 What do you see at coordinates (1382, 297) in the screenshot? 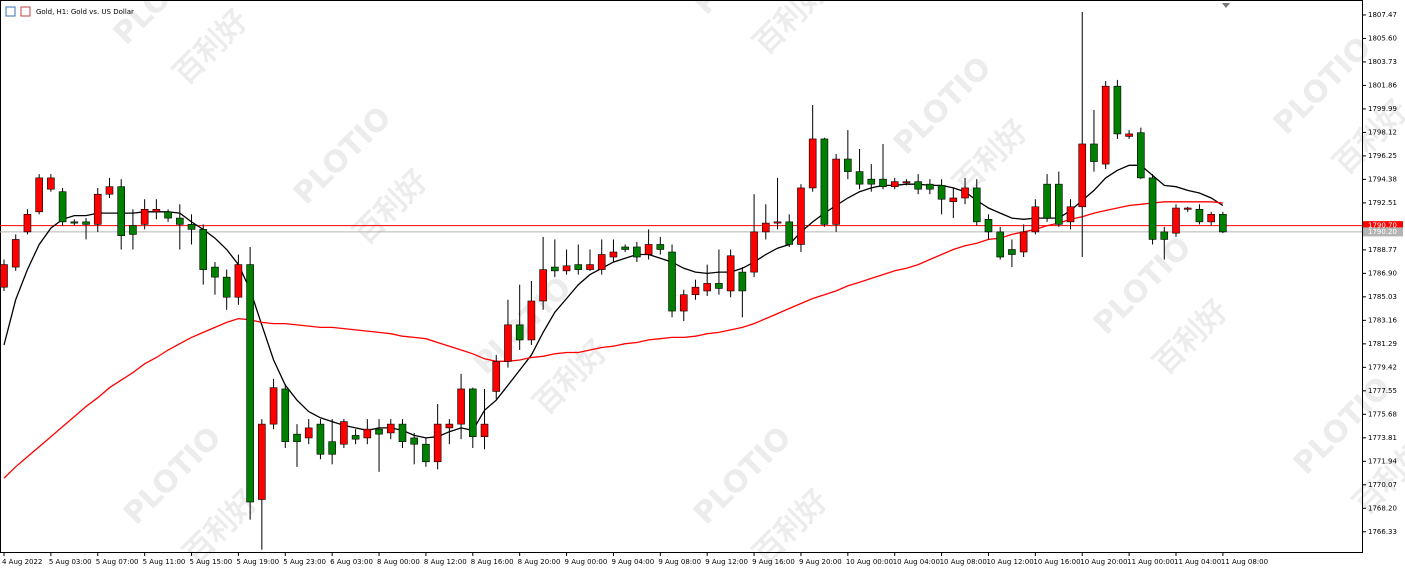
I see `y-tick-label: 1785.03` at bounding box center [1382, 297].